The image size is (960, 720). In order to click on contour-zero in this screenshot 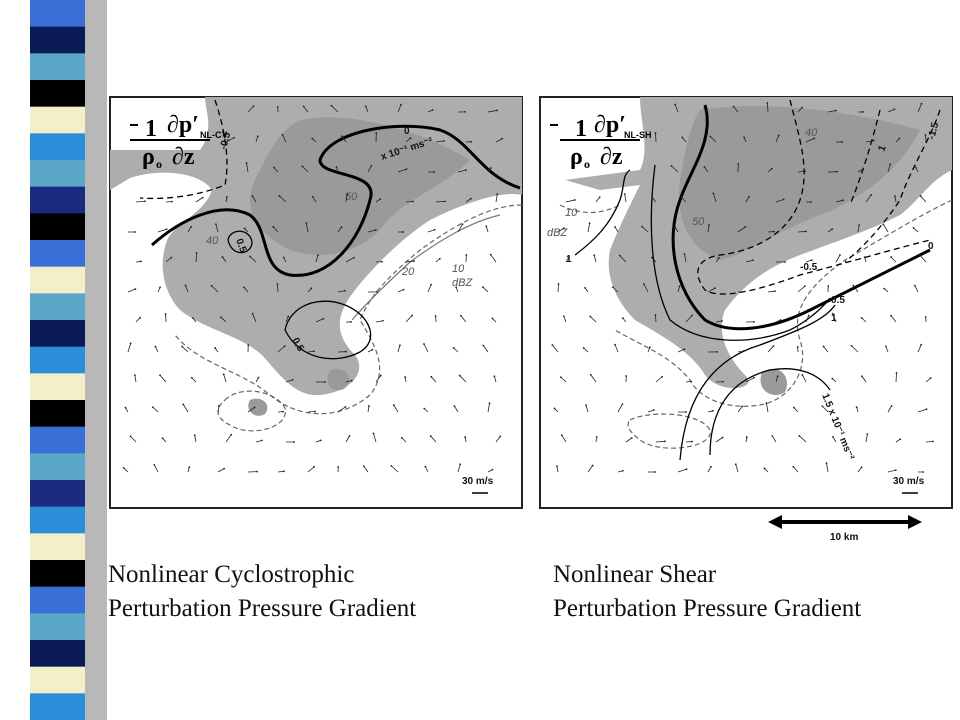, I will do `click(801, 217)`.